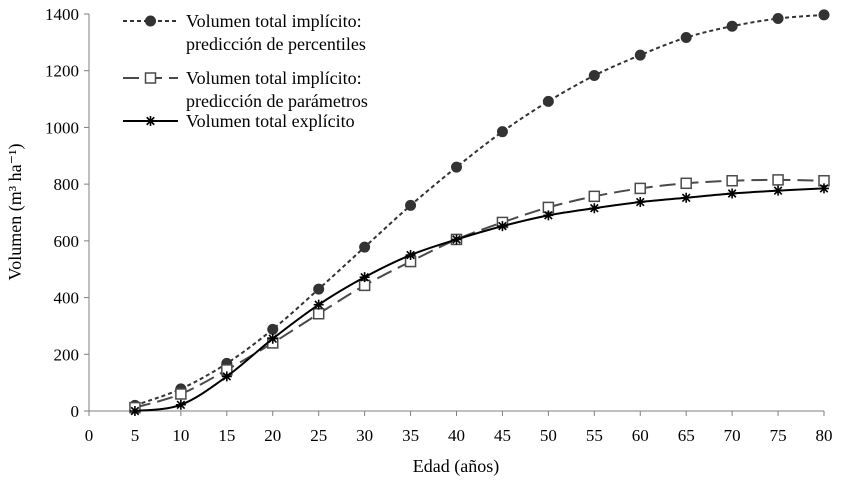 The height and width of the screenshot is (485, 842). I want to click on x-tick-label: 65, so click(686, 435).